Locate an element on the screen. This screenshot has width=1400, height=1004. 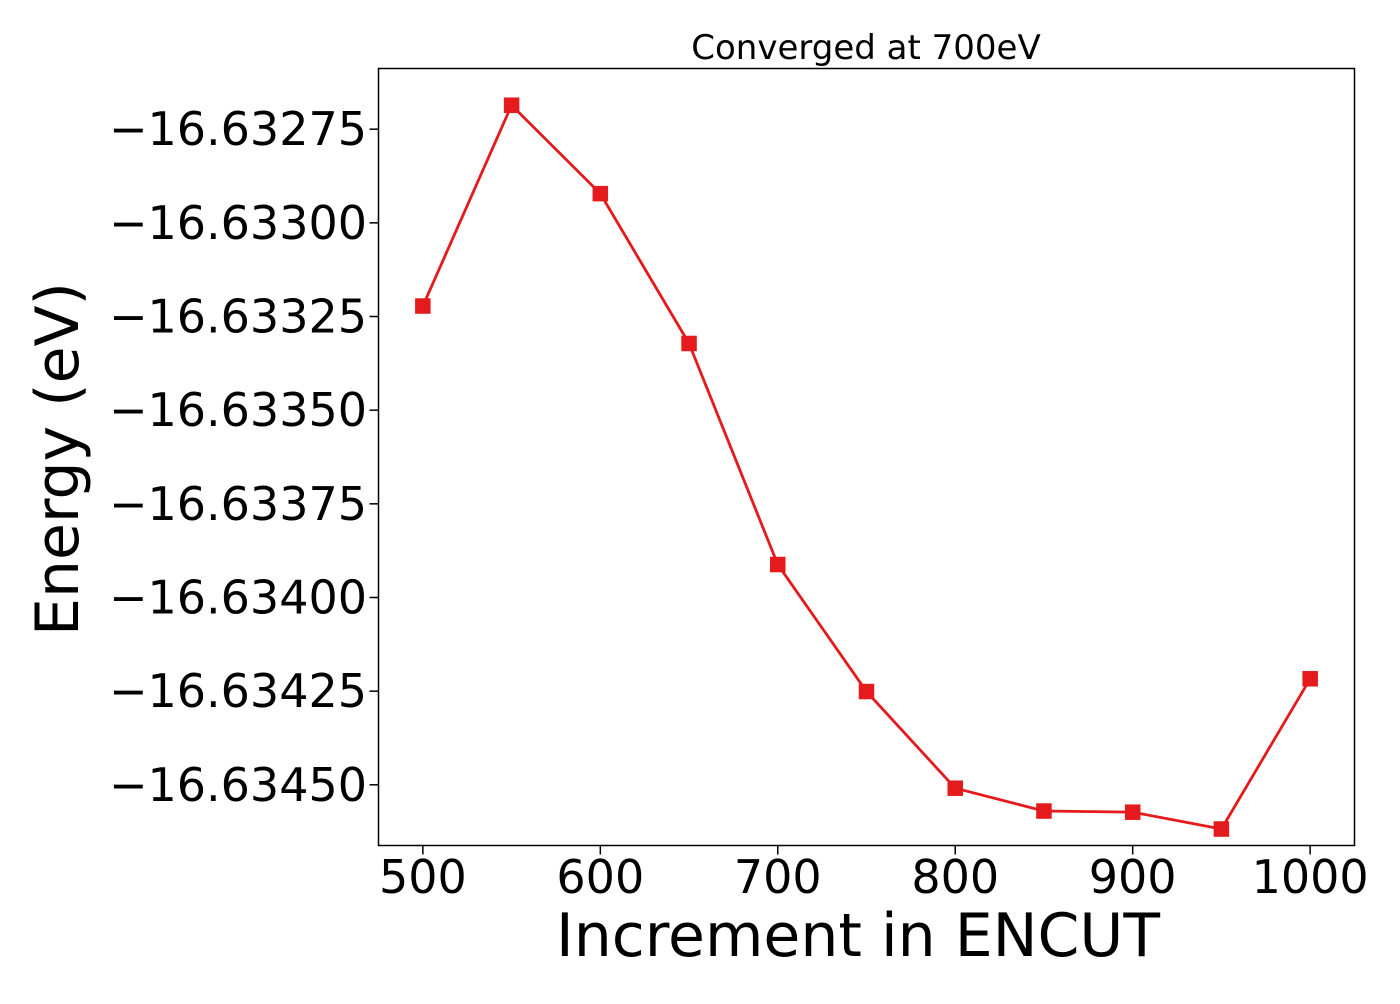
x-tick-label: 1000 is located at coordinates (1310, 877).